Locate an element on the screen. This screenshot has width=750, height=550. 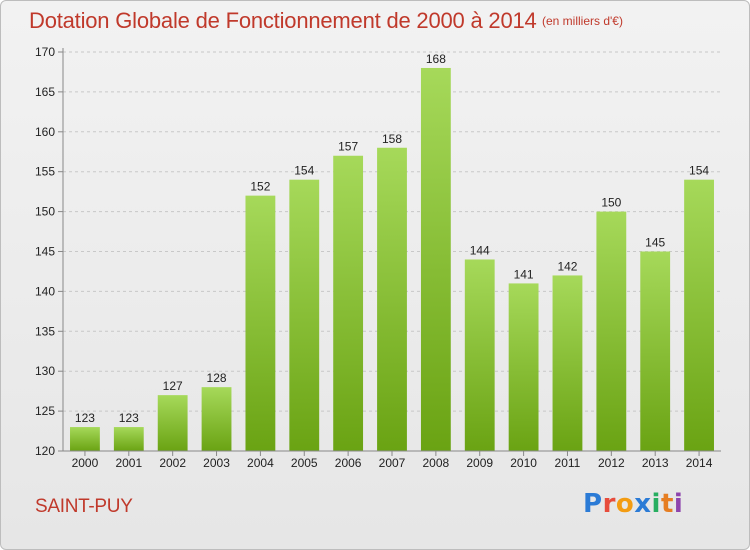
bar-2003 is located at coordinates (216, 419).